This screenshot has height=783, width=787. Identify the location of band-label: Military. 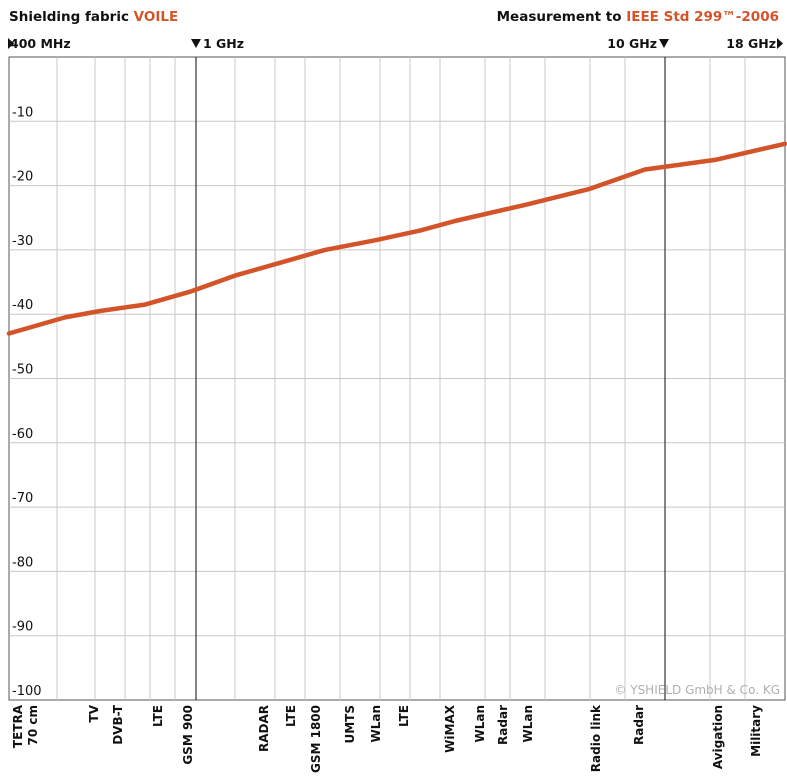
(756, 731).